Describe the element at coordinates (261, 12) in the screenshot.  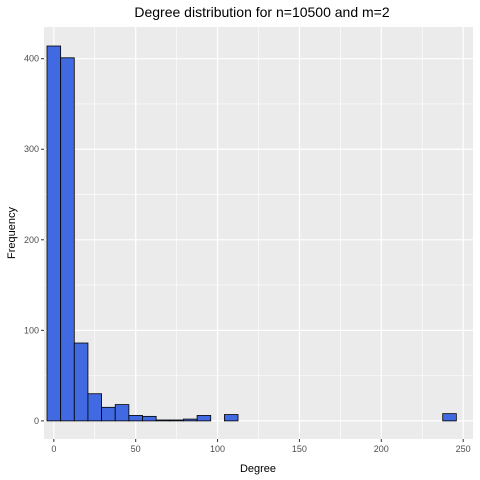
I see `chart-title: Degree distribution for n=10500 and m=2` at that location.